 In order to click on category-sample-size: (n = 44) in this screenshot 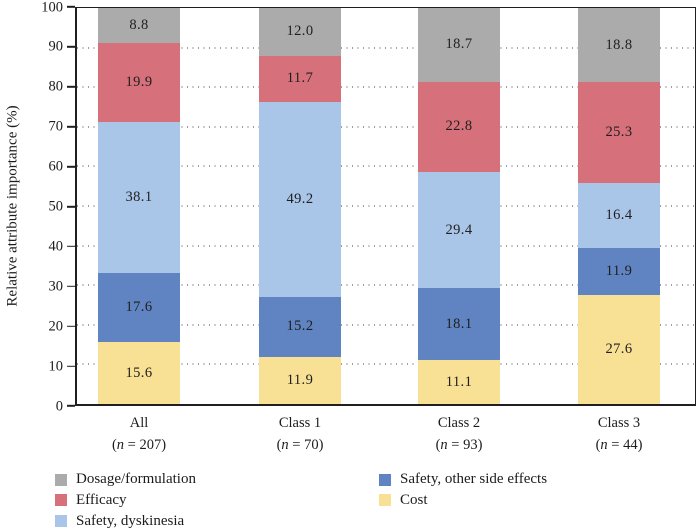, I will do `click(619, 445)`.